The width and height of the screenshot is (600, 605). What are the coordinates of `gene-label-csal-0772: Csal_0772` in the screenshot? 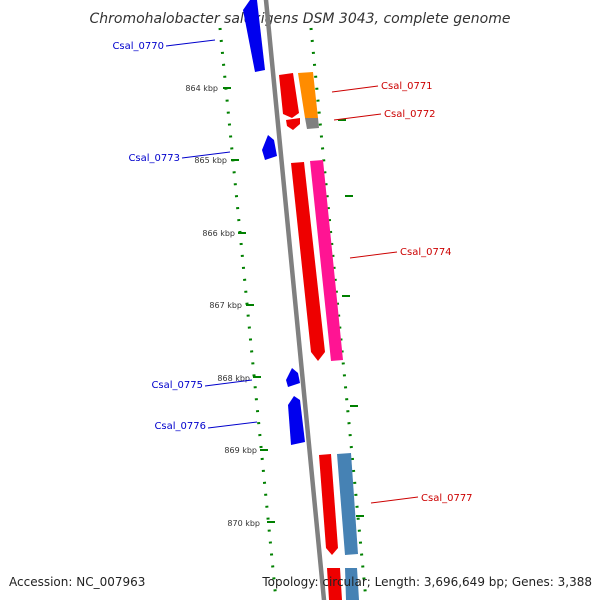 It's located at (410, 114).